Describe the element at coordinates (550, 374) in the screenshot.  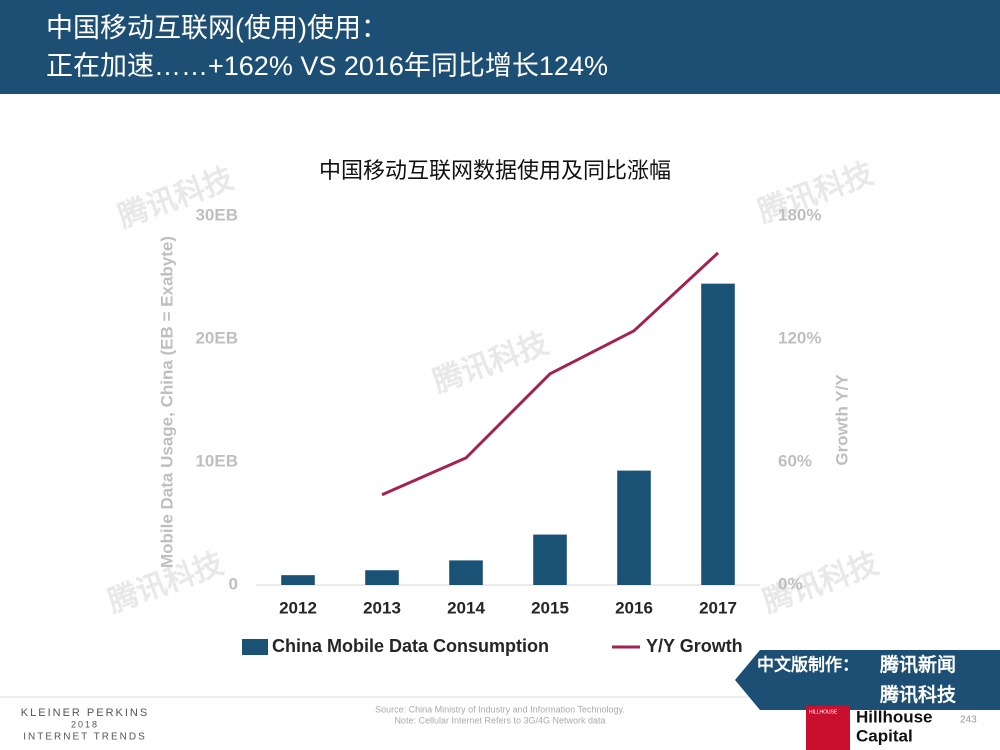
I see `growth-line` at that location.